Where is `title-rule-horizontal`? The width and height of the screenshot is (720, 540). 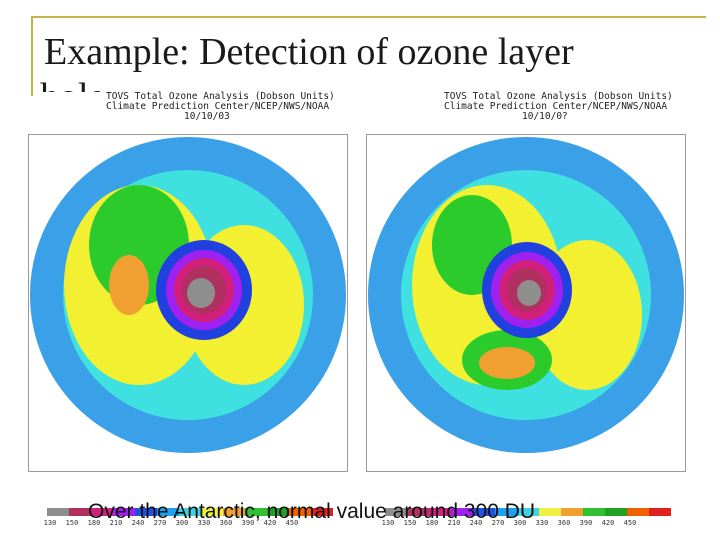 title-rule-horizontal is located at coordinates (368, 17).